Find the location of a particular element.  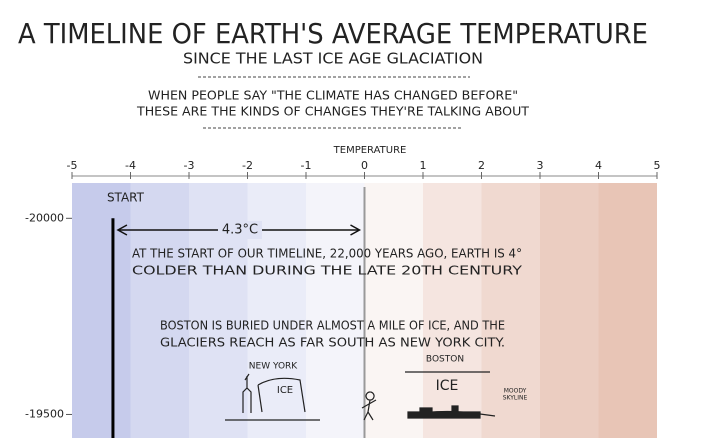

y-tick-label: -20000 is located at coordinates (44, 217).